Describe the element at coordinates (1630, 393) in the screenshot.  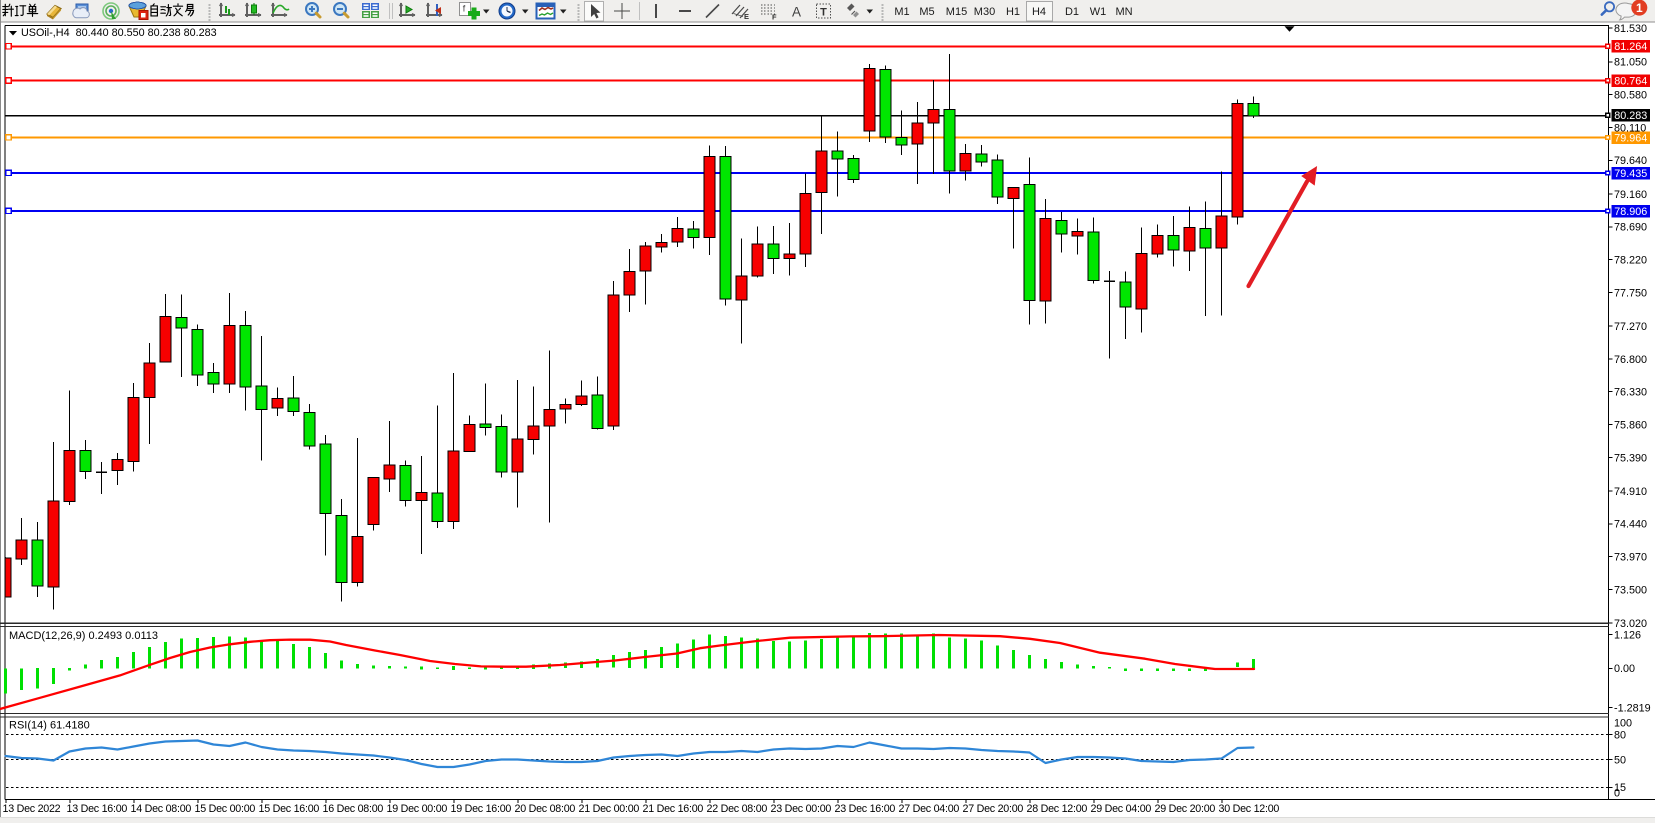
I see `svg-text: 76.330` at that location.